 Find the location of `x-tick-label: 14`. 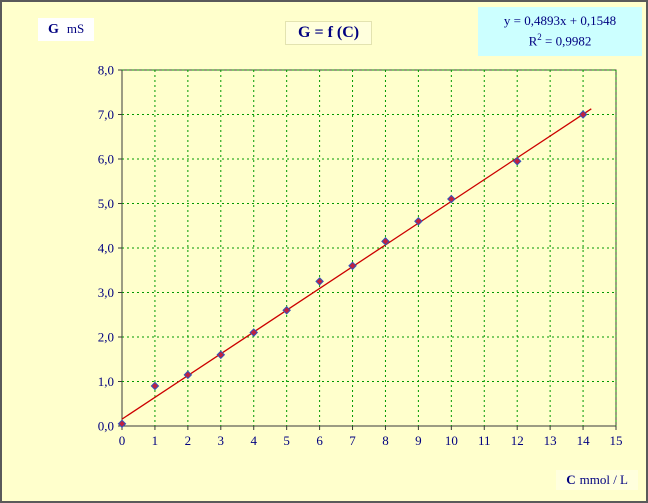

x-tick-label: 14 is located at coordinates (584, 440).